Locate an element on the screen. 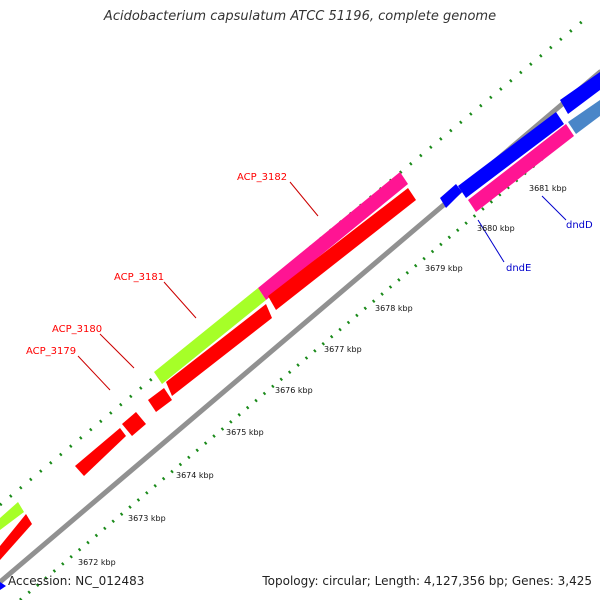 The height and width of the screenshot is (600, 600). leader-dndE is located at coordinates (491, 241).